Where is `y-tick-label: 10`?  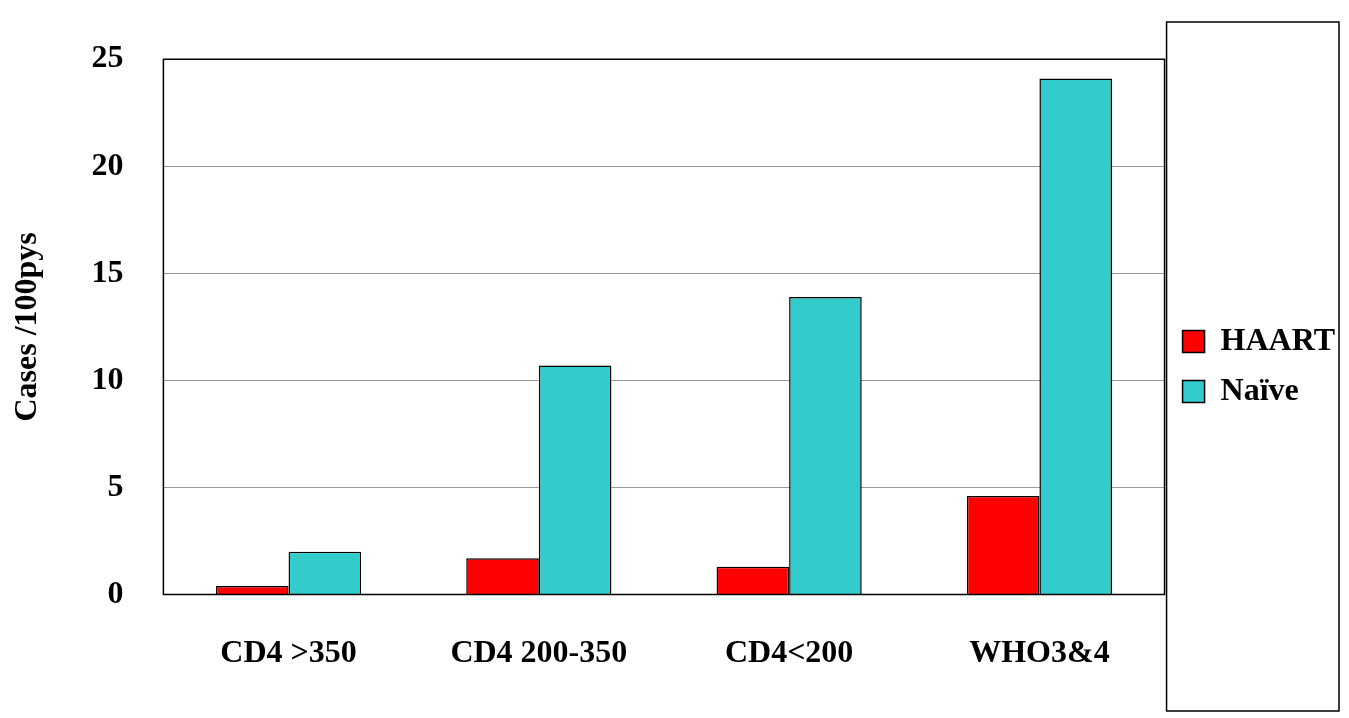
y-tick-label: 10 is located at coordinates (107, 377).